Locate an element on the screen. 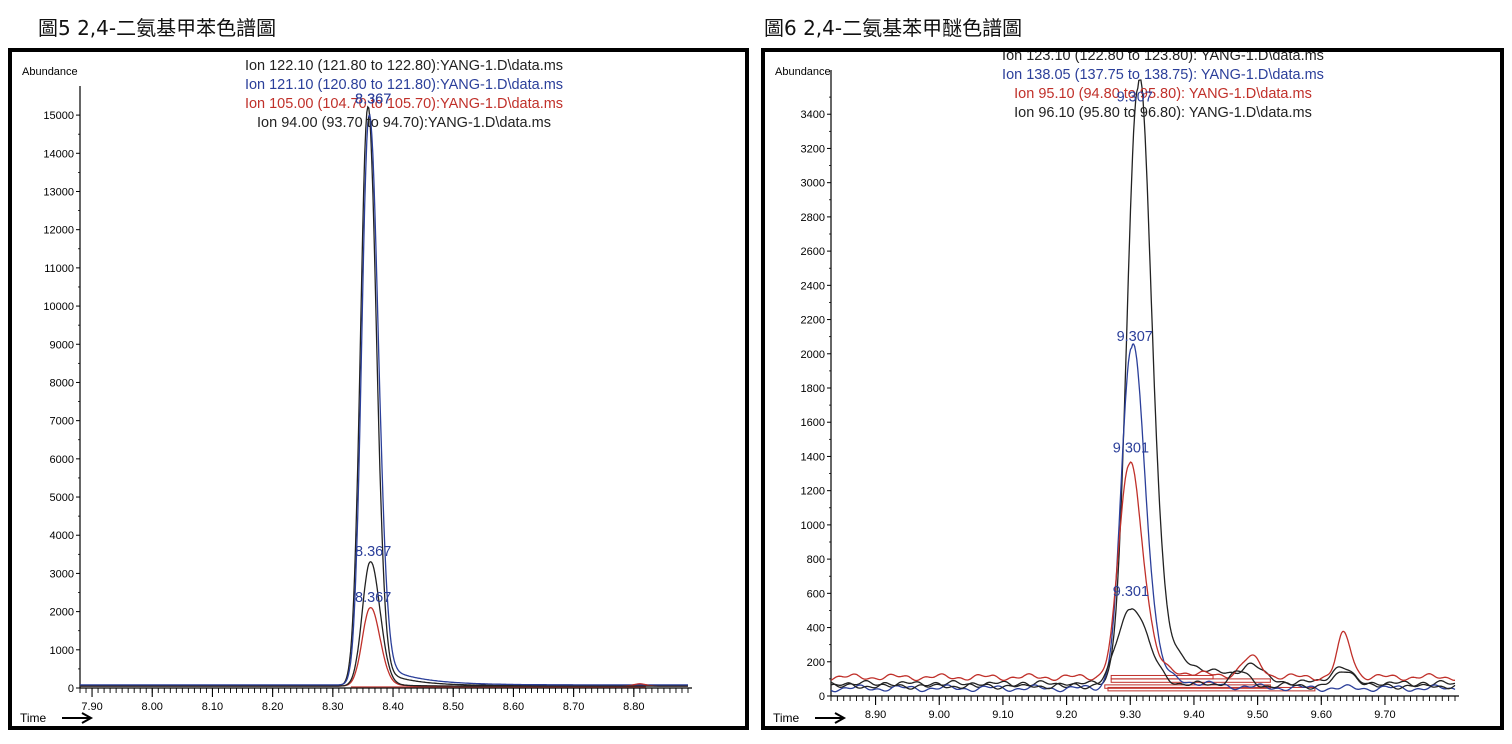 This screenshot has height=744, width=1512. y-tick-label: 3400 is located at coordinates (813, 115).